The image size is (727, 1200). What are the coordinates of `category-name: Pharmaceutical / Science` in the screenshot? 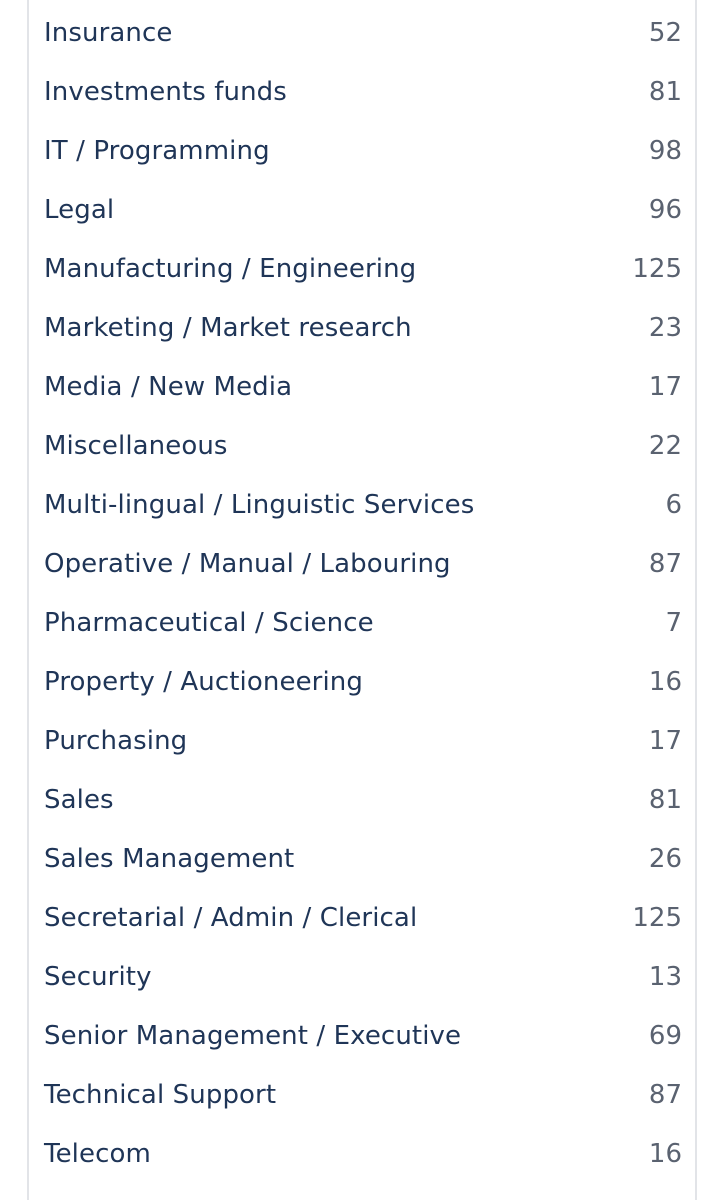 It's located at (209, 622).